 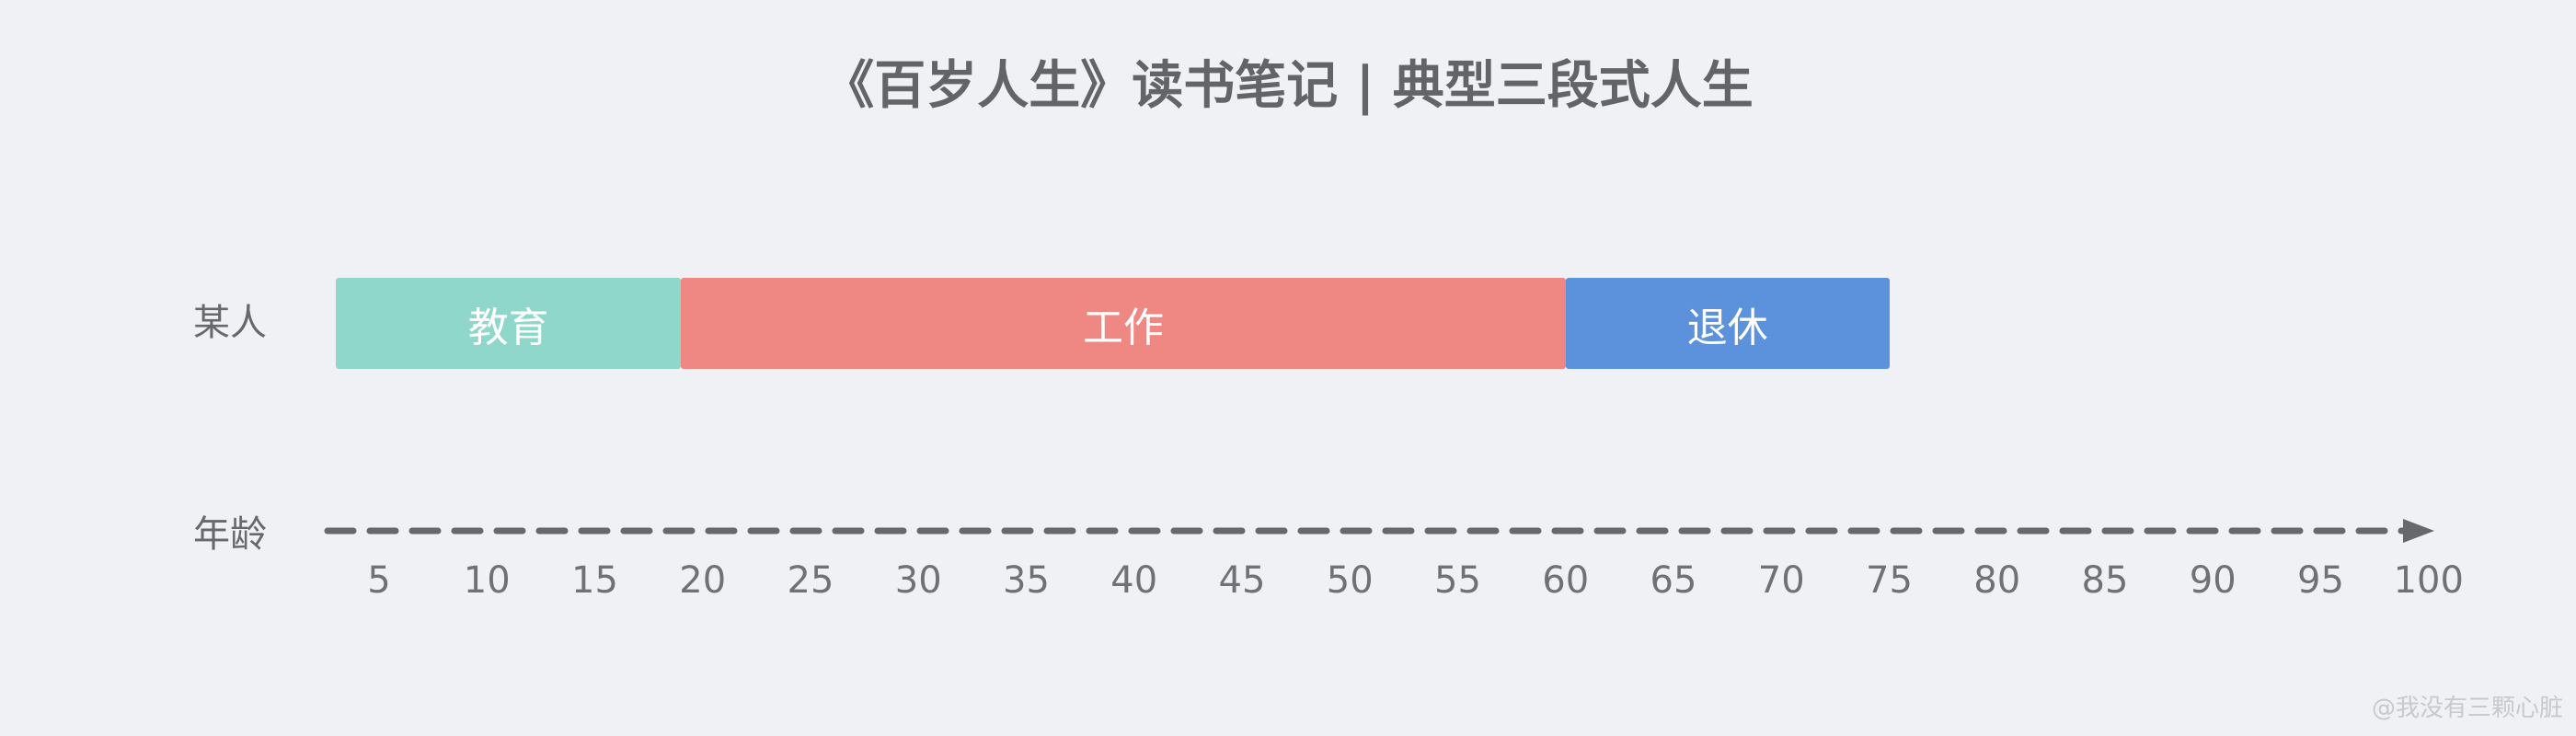 I want to click on tick-label: 30, so click(x=918, y=580).